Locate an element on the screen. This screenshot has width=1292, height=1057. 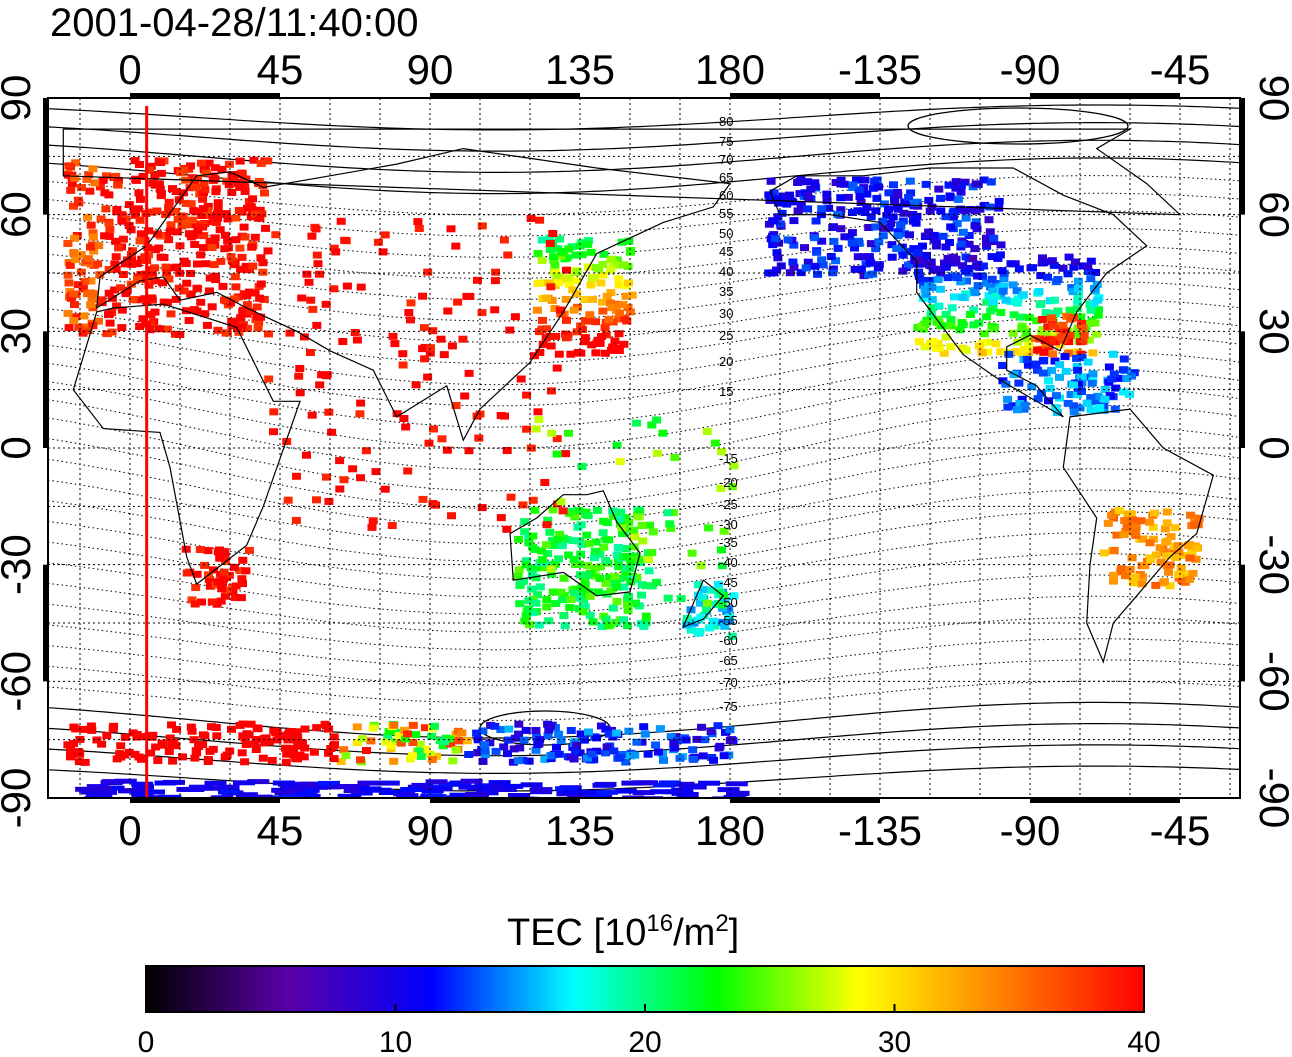
contour-label--35: -35 is located at coordinates (728, 542).